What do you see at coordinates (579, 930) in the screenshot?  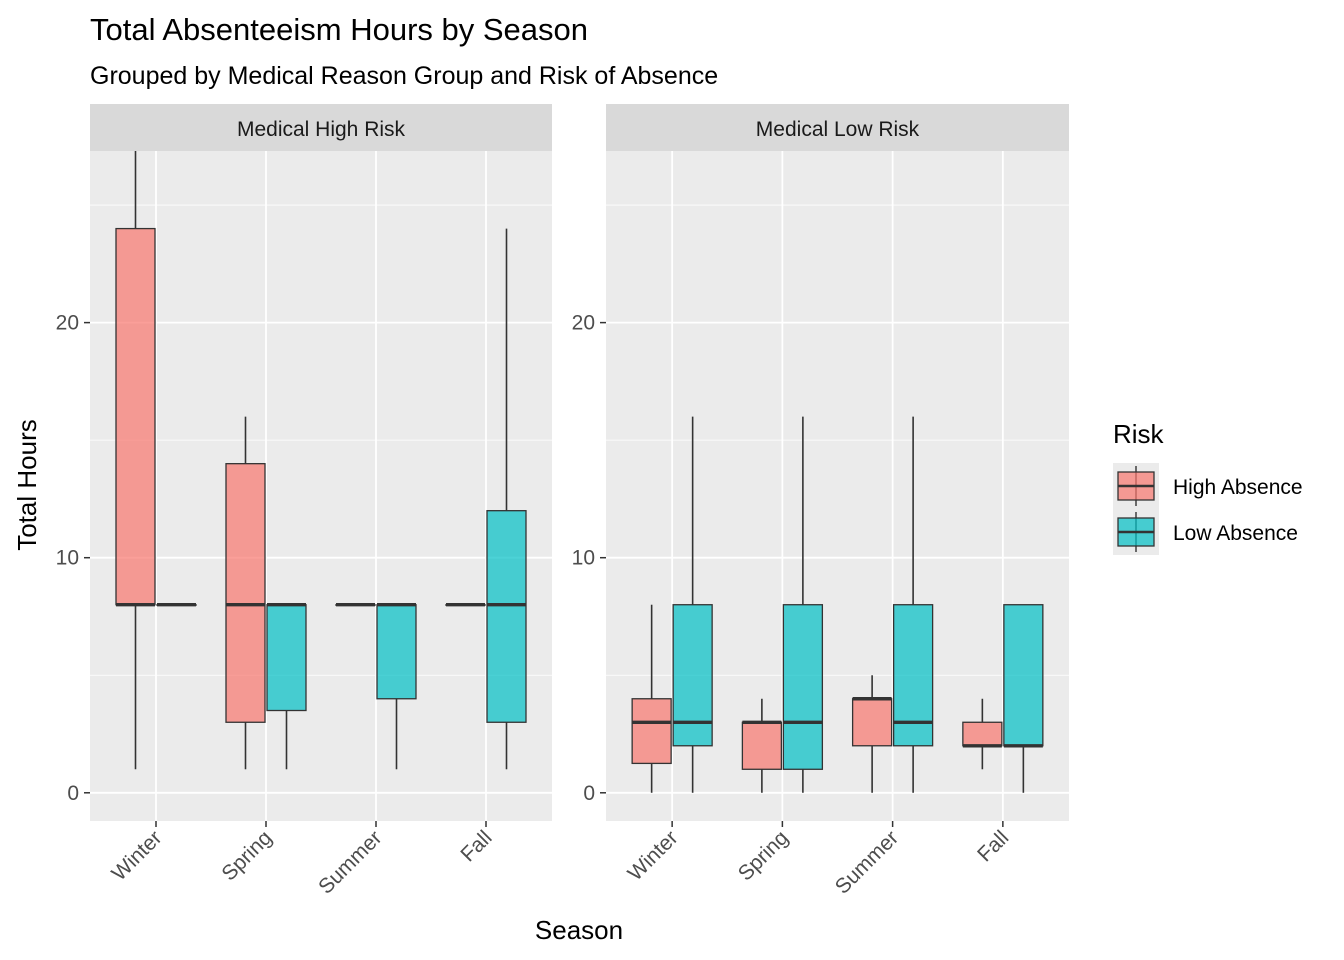 I see `x-axis-label: Season` at bounding box center [579, 930].